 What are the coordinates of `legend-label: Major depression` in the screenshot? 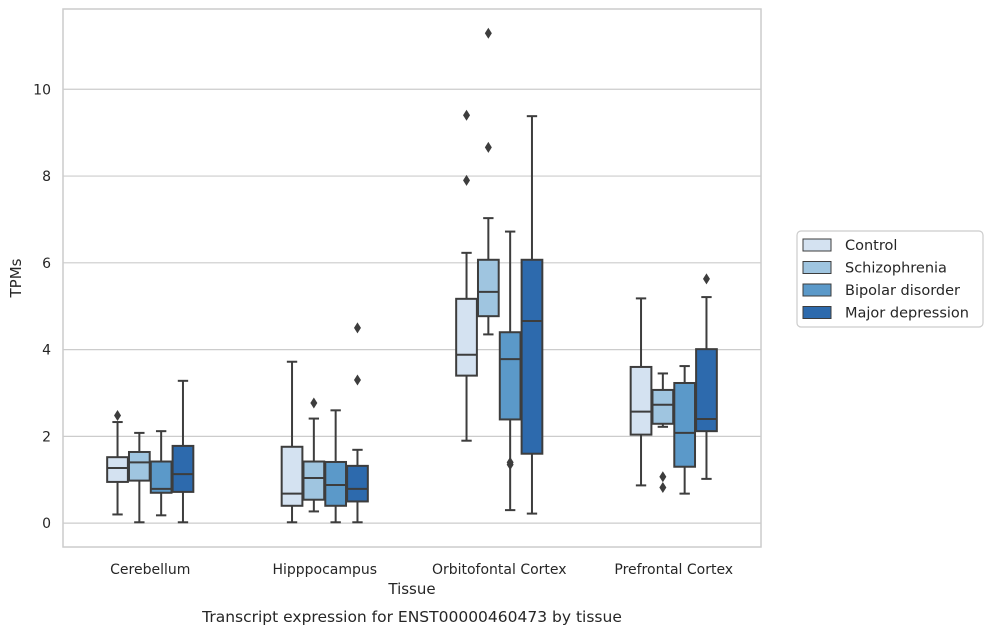 It's located at (907, 314).